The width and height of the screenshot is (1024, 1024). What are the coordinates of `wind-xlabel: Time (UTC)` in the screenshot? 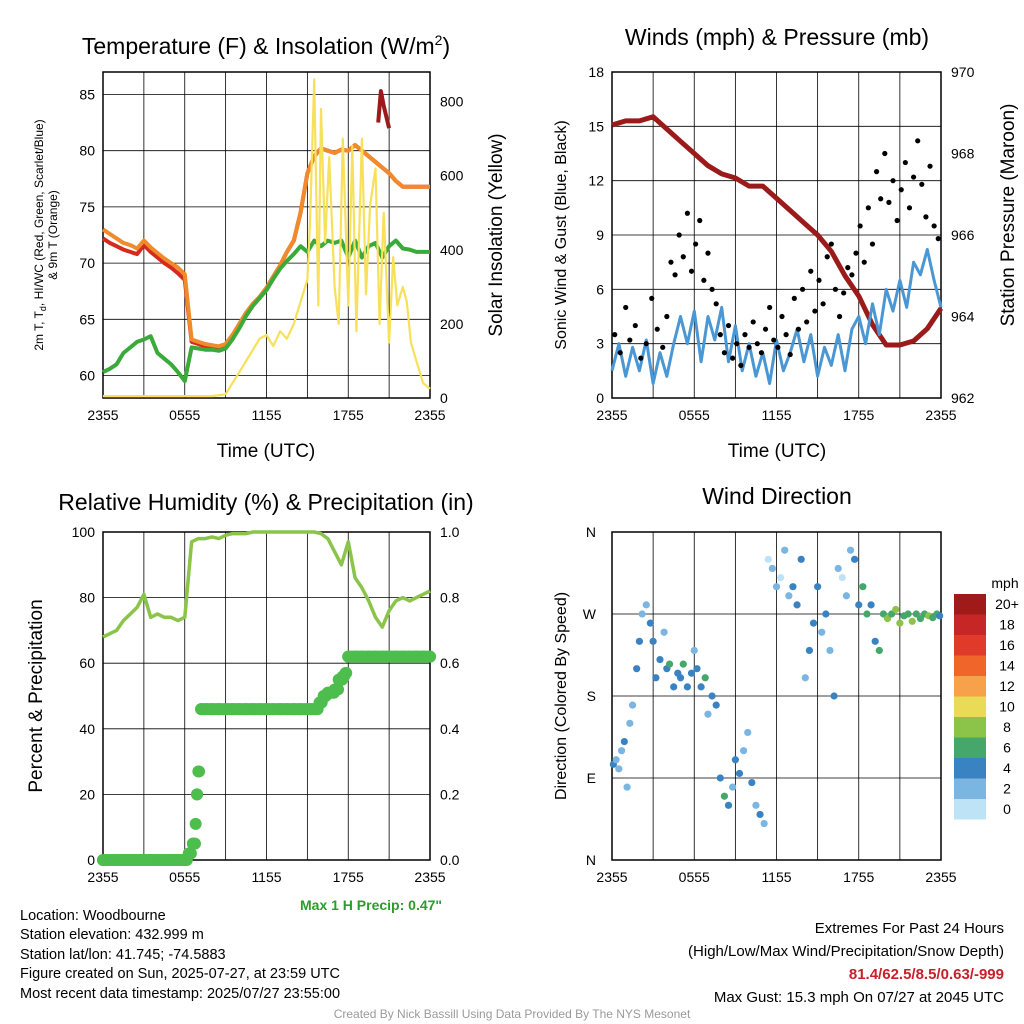 It's located at (777, 451).